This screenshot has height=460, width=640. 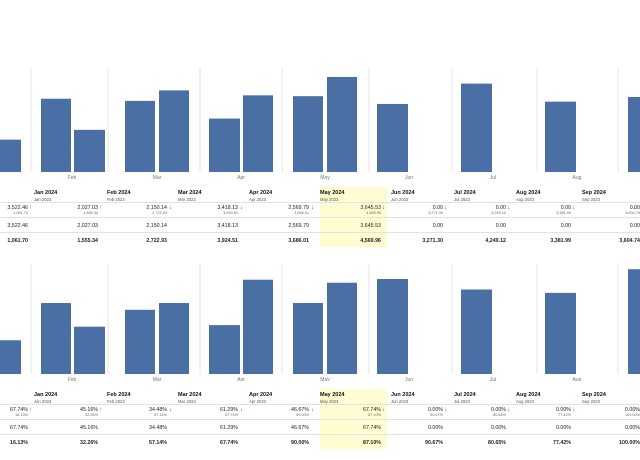 What do you see at coordinates (591, 401) in the screenshot?
I see `column-header-prev-month: Sep 2023` at bounding box center [591, 401].